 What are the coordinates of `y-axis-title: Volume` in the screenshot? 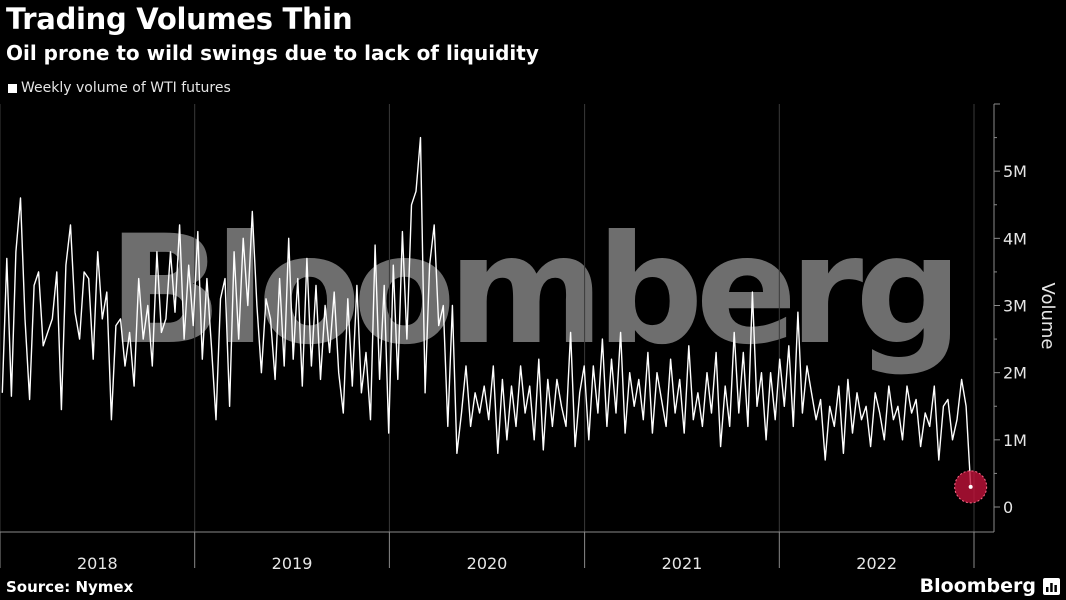 It's located at (1047, 316).